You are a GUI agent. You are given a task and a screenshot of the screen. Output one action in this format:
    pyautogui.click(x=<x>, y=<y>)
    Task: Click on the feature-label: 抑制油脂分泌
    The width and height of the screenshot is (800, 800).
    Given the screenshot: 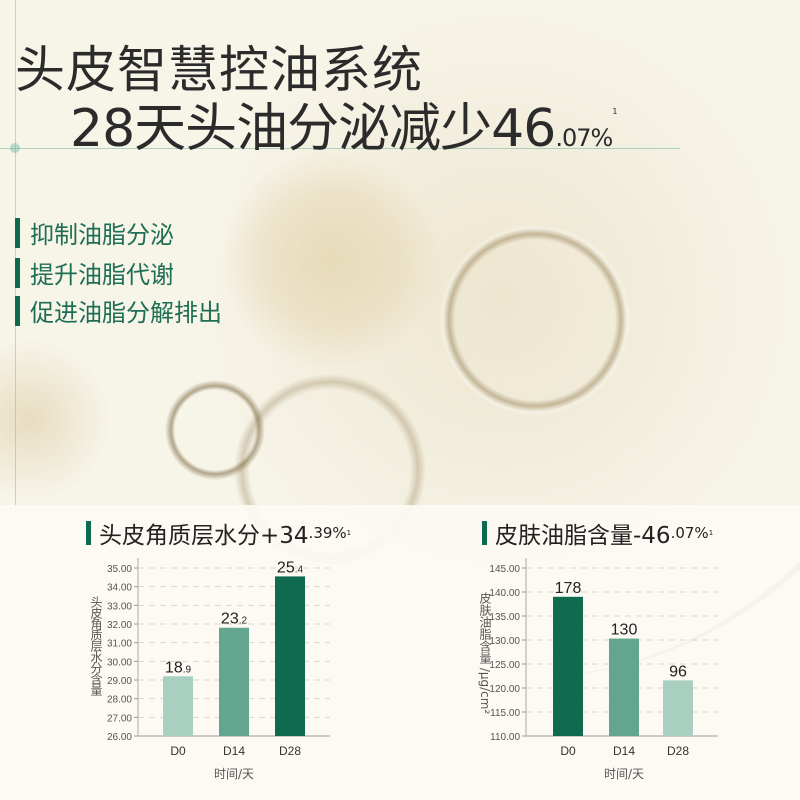 What is the action you would take?
    pyautogui.click(x=102, y=235)
    